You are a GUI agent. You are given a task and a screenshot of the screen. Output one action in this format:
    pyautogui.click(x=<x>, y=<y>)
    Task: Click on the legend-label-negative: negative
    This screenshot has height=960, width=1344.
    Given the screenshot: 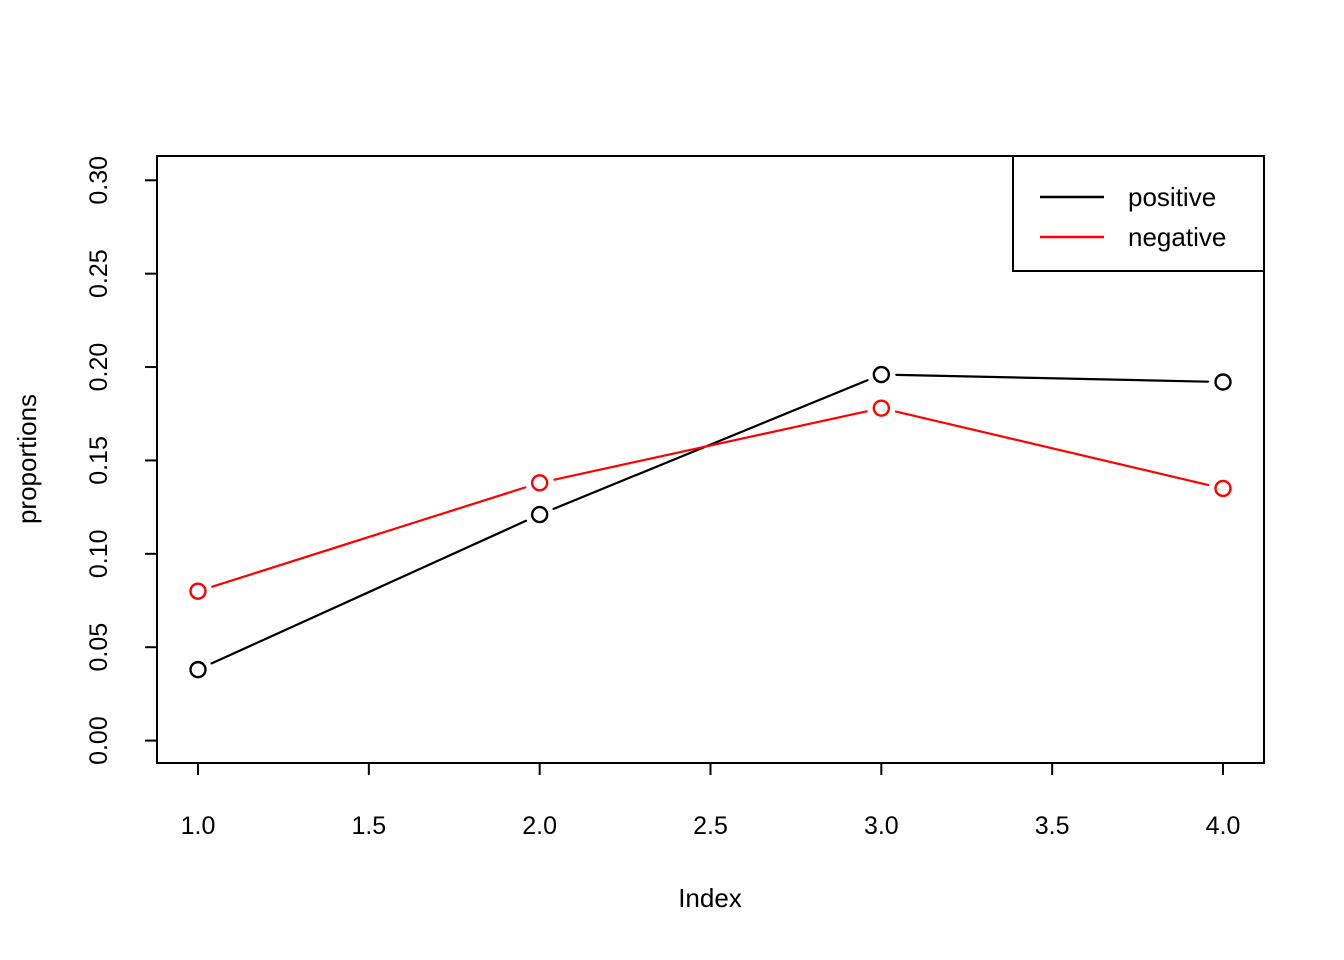 What is the action you would take?
    pyautogui.click(x=1177, y=237)
    